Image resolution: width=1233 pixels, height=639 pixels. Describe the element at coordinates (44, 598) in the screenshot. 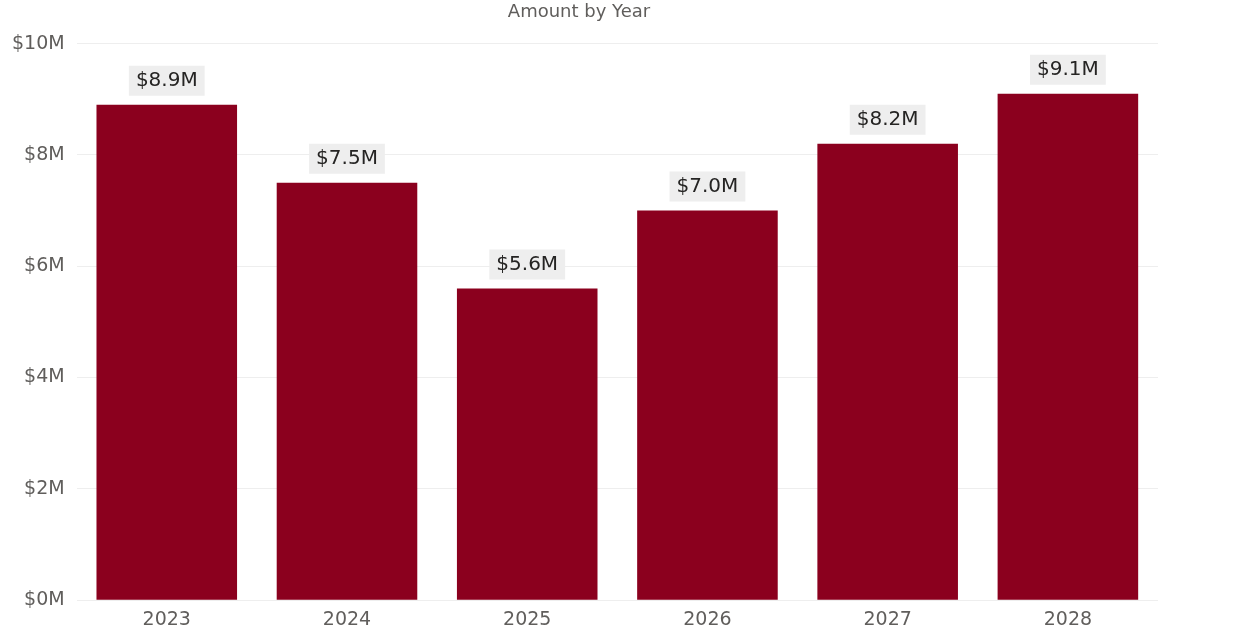

I see `y-tick-label: $0M` at that location.